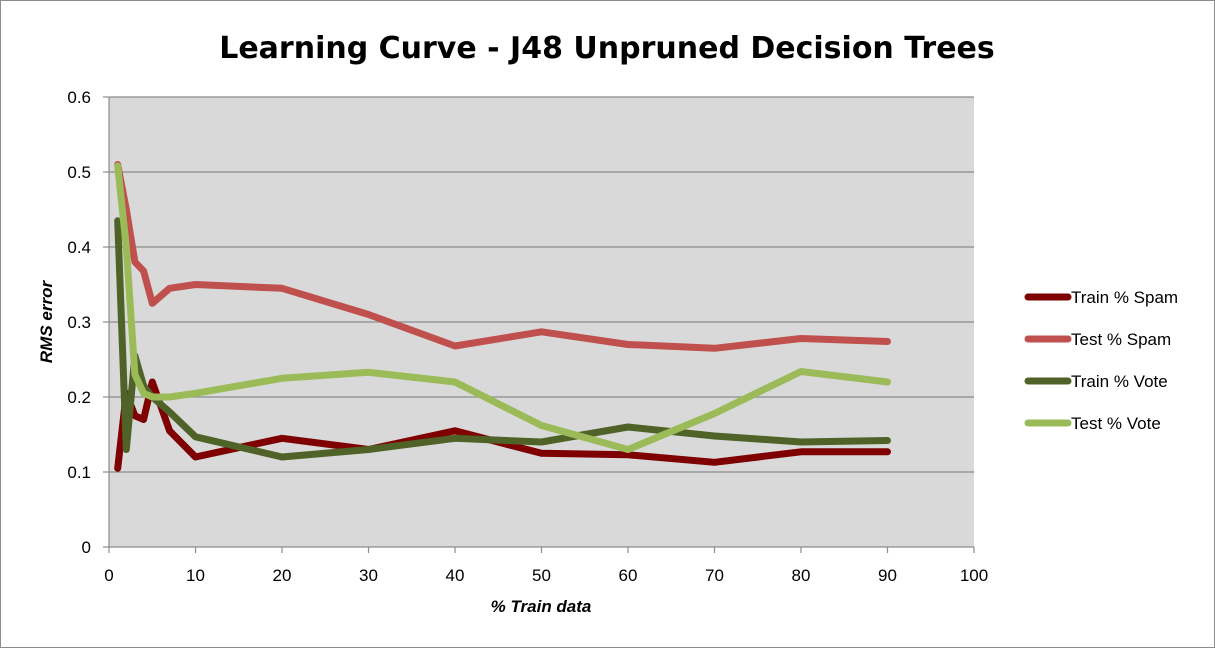 This screenshot has height=648, width=1215. Describe the element at coordinates (282, 575) in the screenshot. I see `x-tick-label: 20` at that location.